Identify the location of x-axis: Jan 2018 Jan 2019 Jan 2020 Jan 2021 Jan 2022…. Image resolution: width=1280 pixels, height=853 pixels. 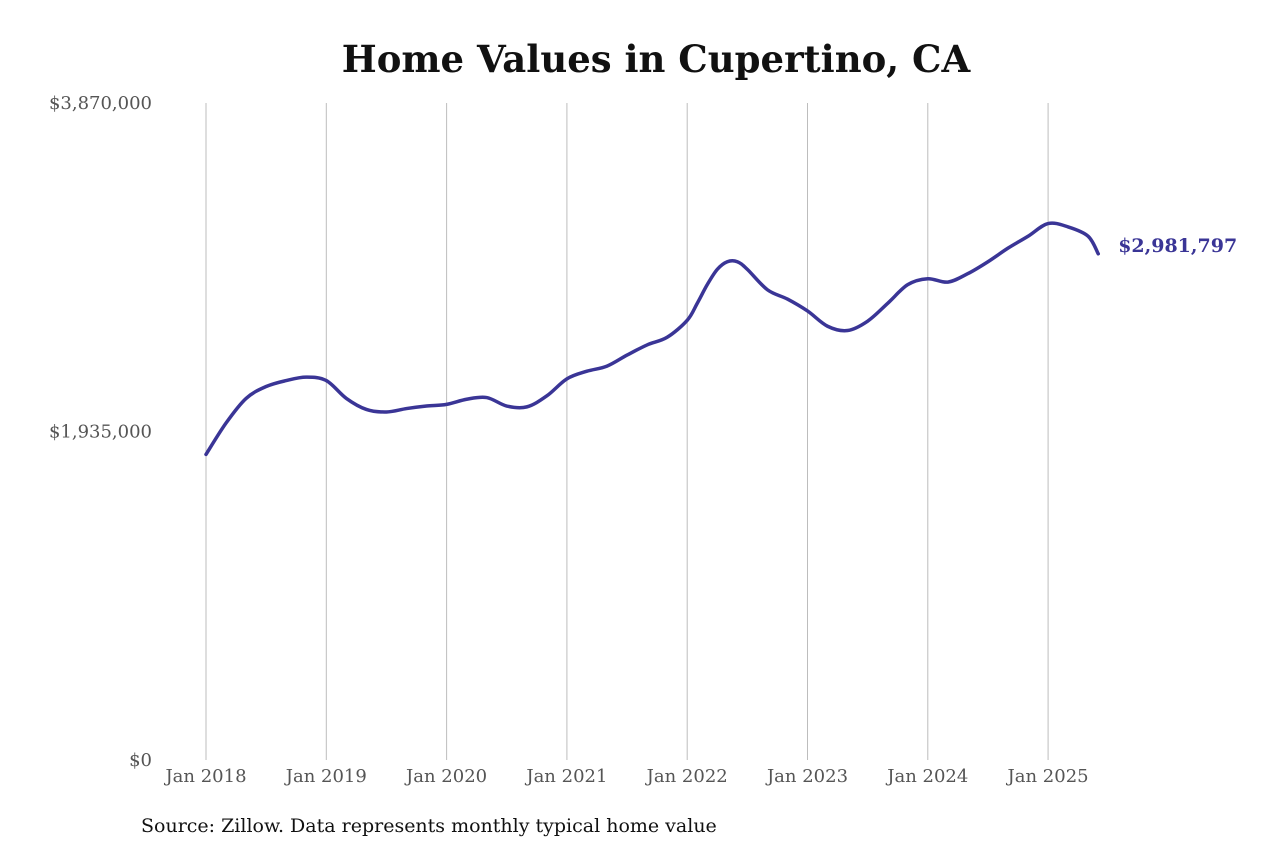
(625, 776).